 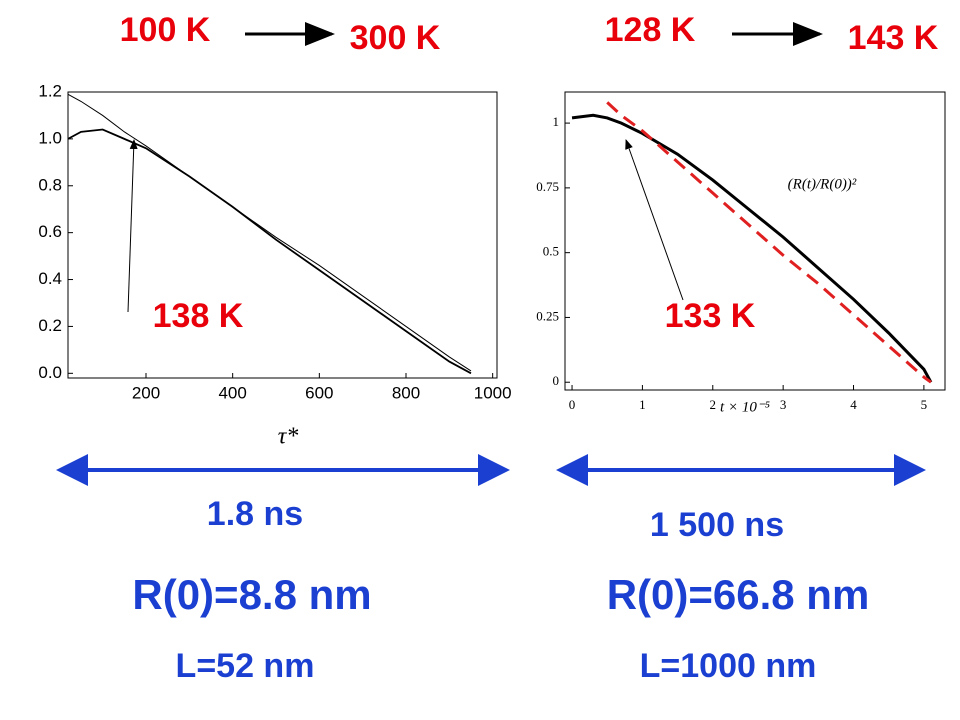 I want to click on y-tick-label: 0, so click(x=556, y=380).